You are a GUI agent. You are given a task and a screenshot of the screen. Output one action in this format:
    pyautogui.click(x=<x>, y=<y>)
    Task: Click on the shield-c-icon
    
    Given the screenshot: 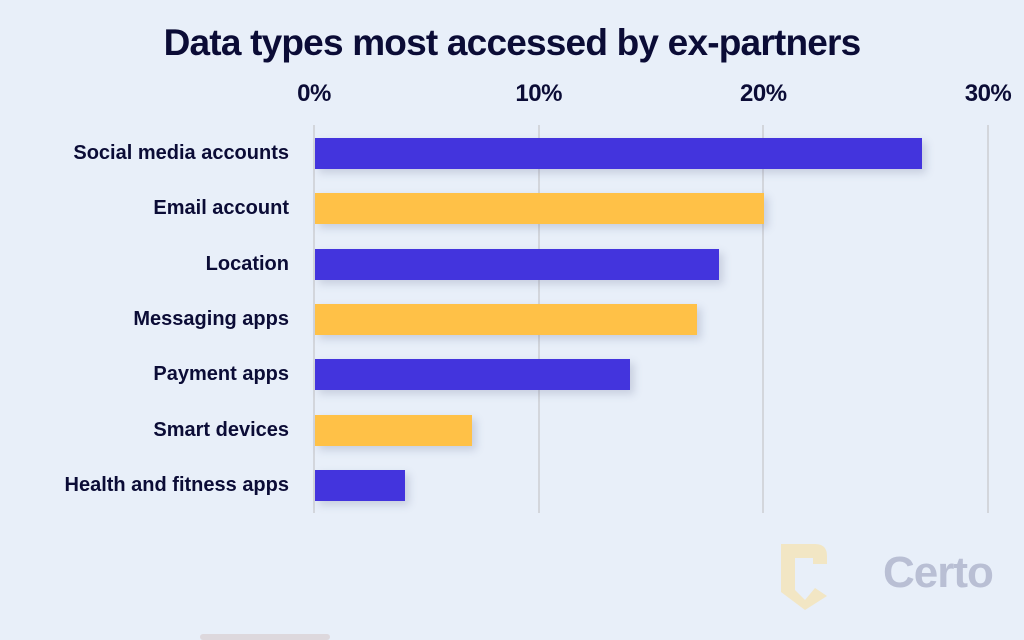 What is the action you would take?
    pyautogui.click(x=804, y=577)
    